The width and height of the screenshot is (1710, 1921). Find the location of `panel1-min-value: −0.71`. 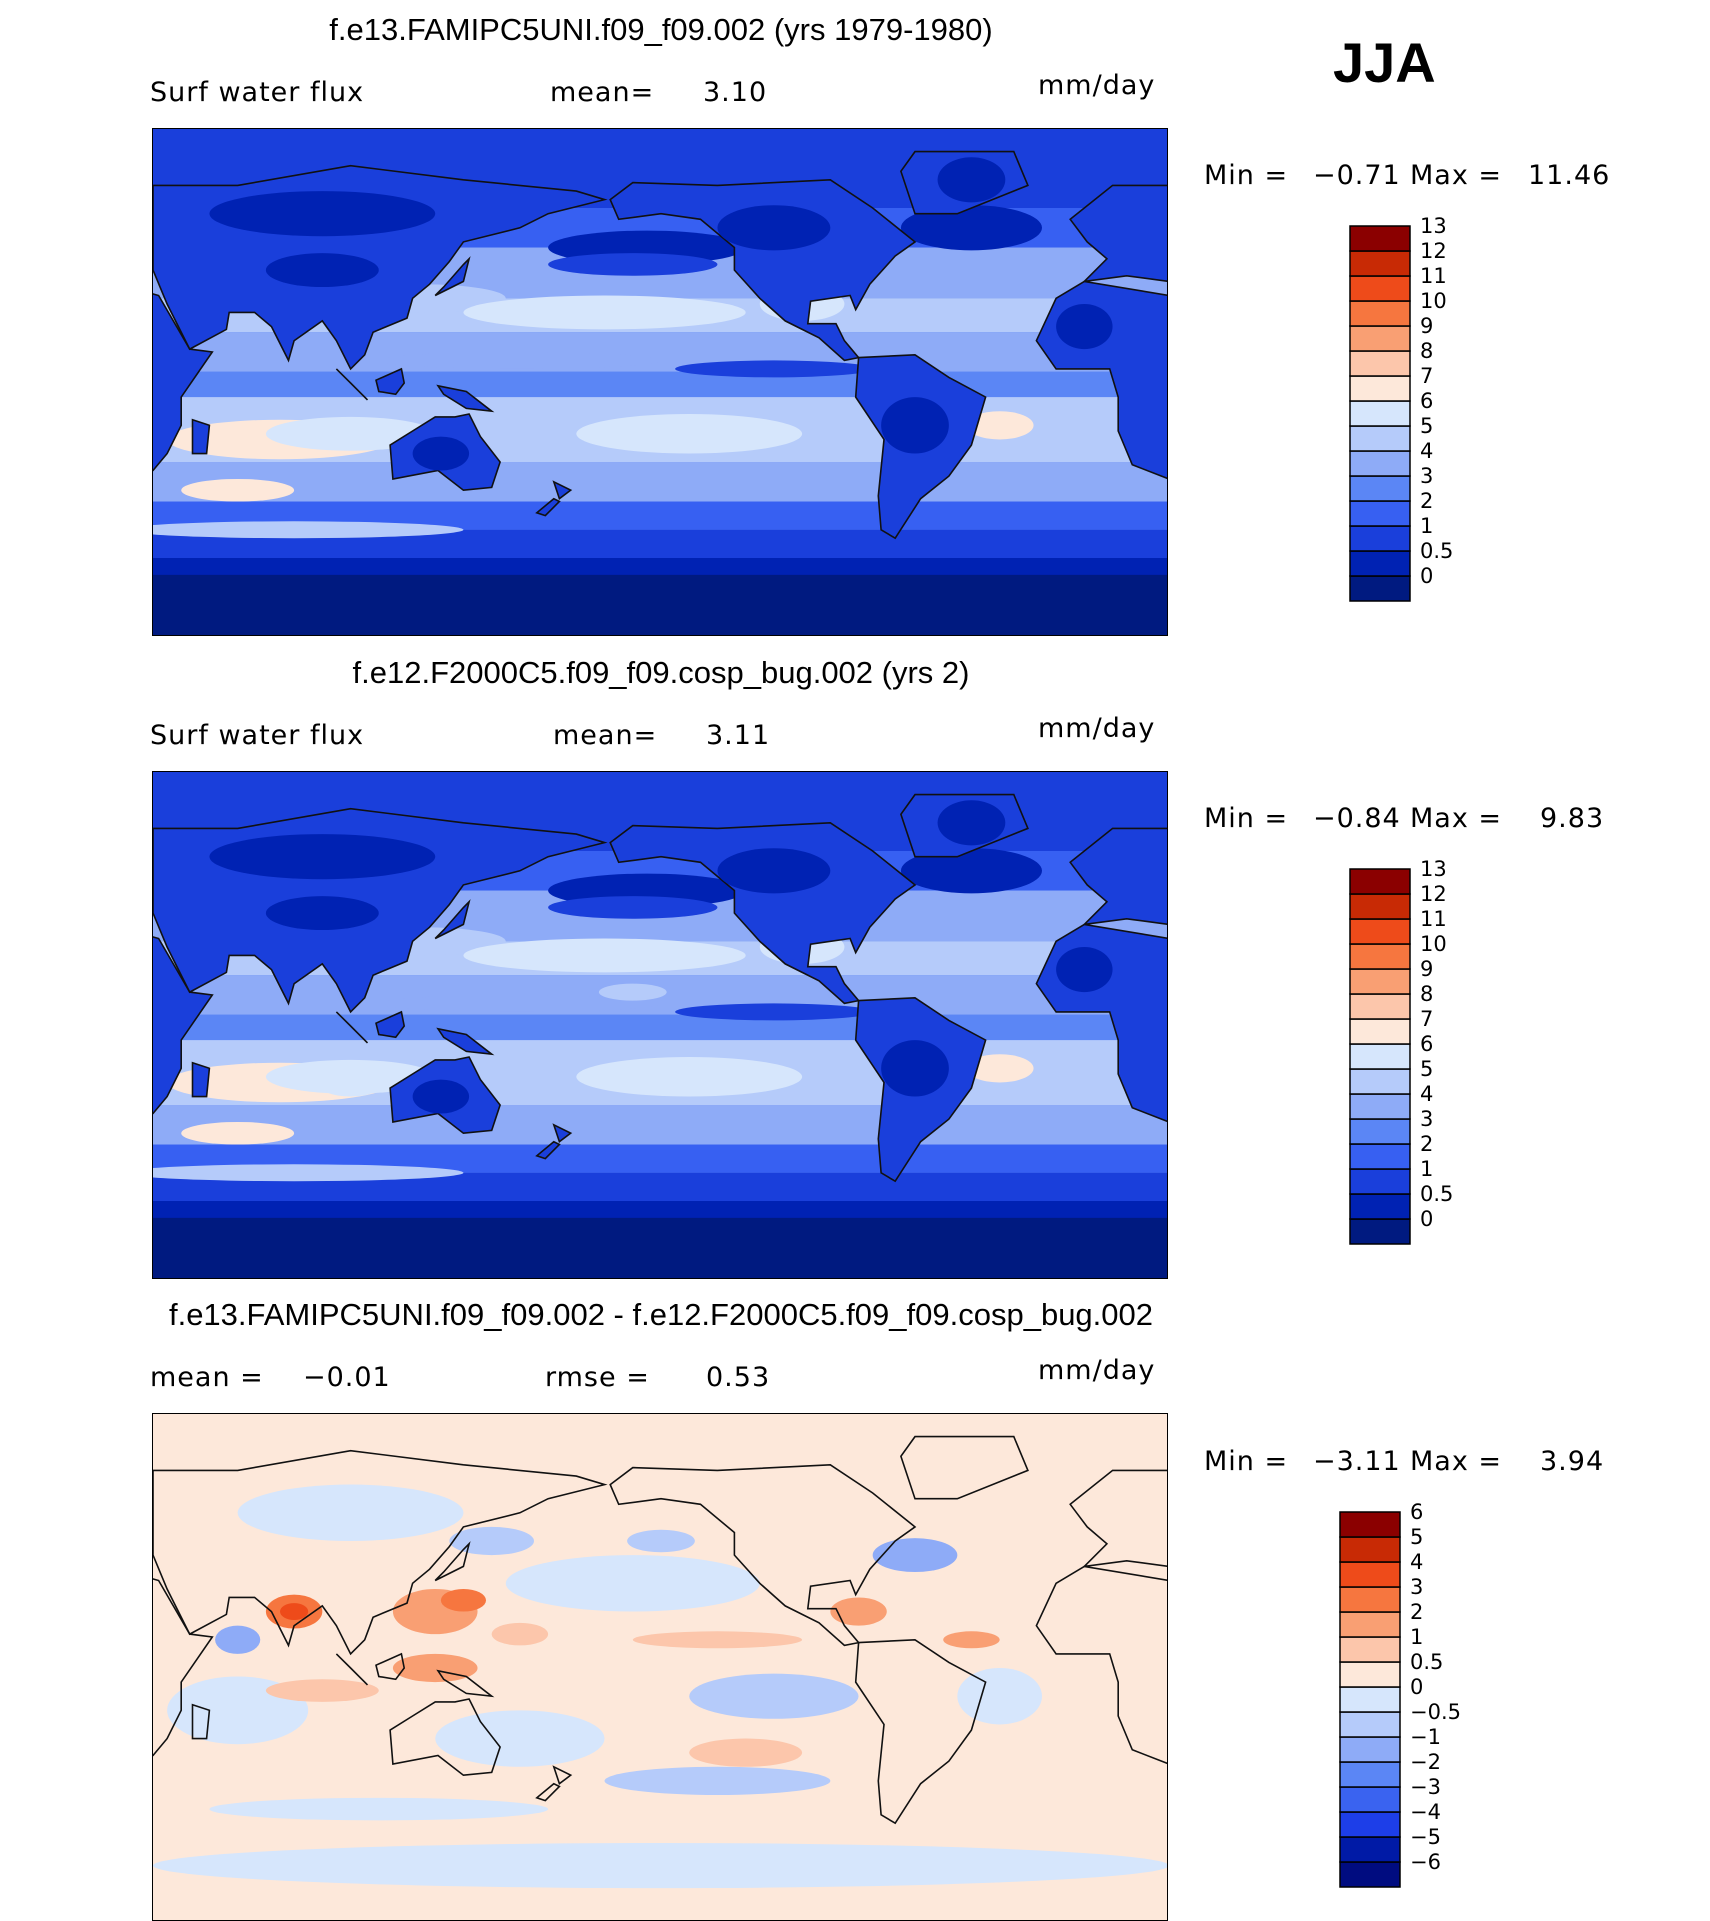

panel1-min-value: −0.71 is located at coordinates (1357, 175).